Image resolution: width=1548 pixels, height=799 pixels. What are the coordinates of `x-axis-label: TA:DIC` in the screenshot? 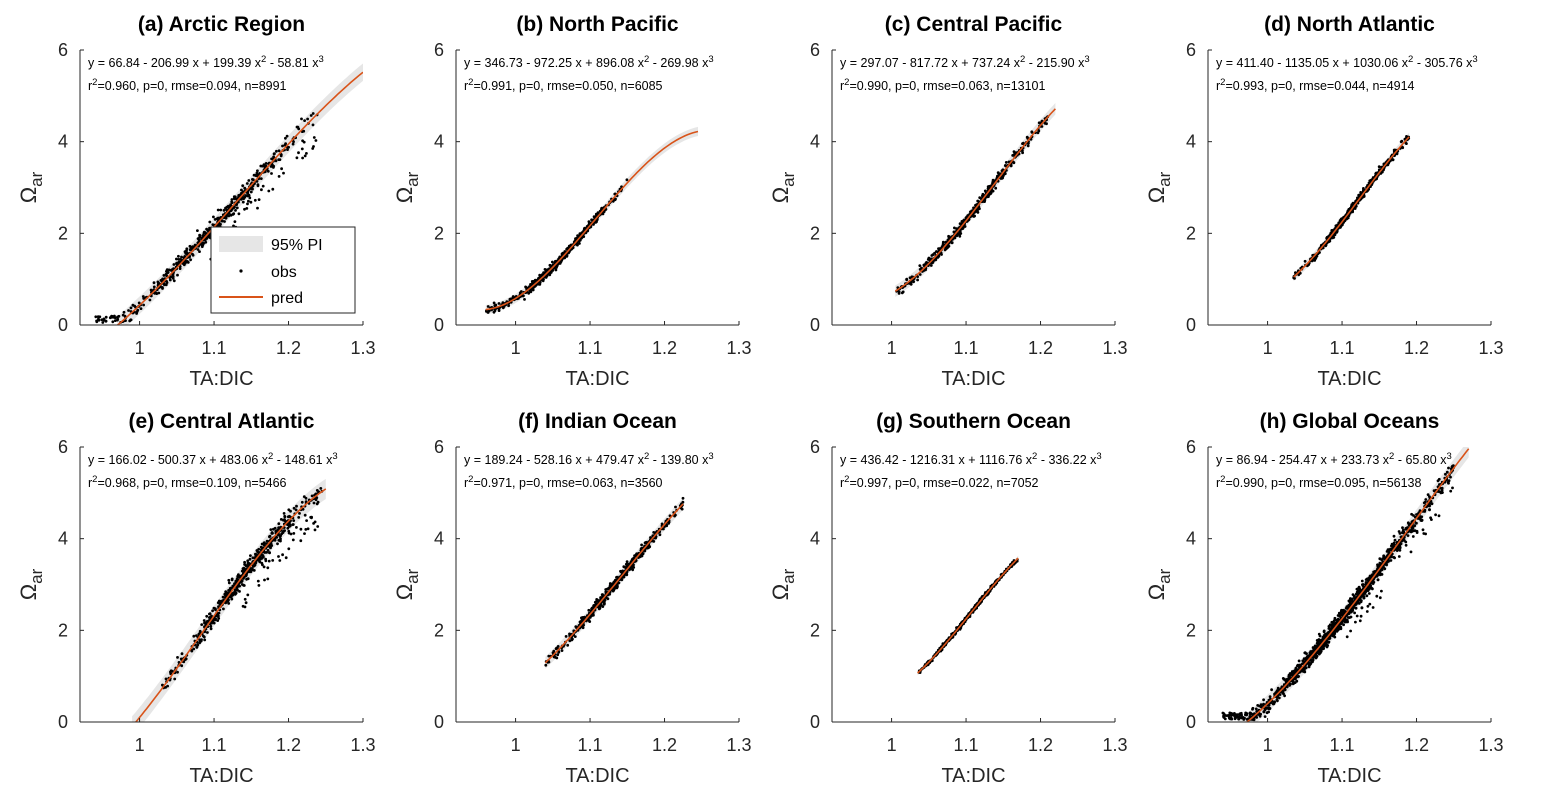 It's located at (973, 776).